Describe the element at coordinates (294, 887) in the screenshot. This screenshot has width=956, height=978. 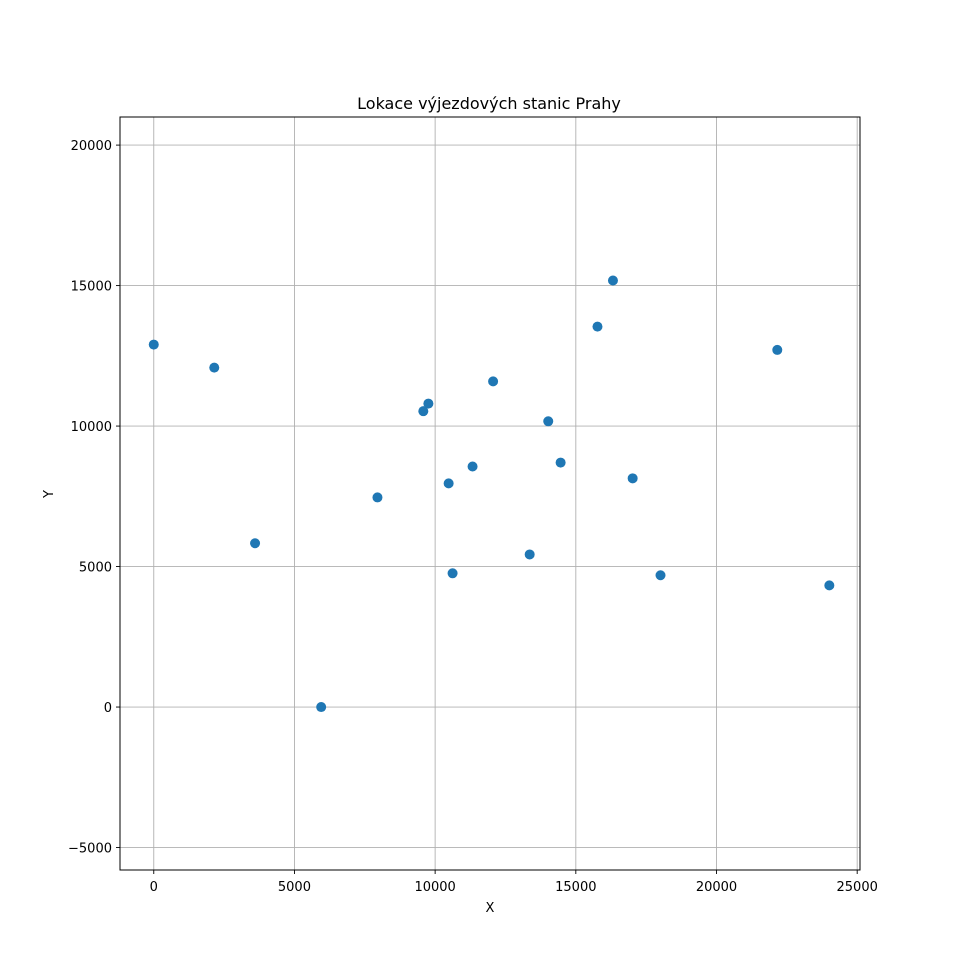
I see `x-tick-label: 5000` at that location.